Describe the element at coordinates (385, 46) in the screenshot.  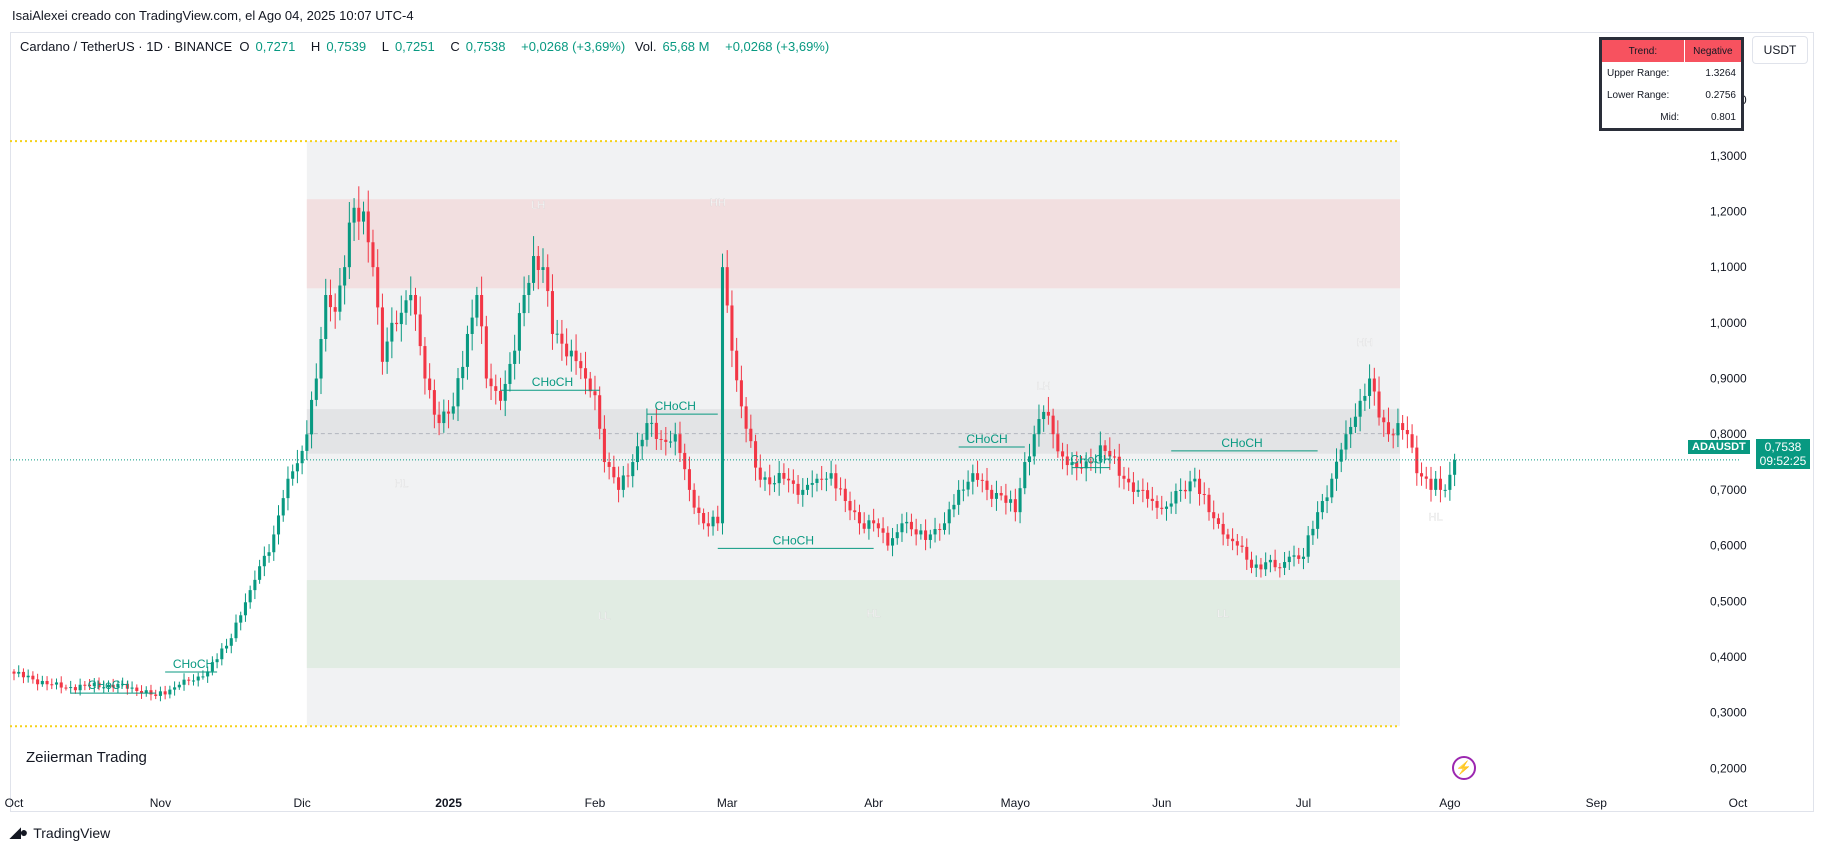
I see `low-label: L` at that location.